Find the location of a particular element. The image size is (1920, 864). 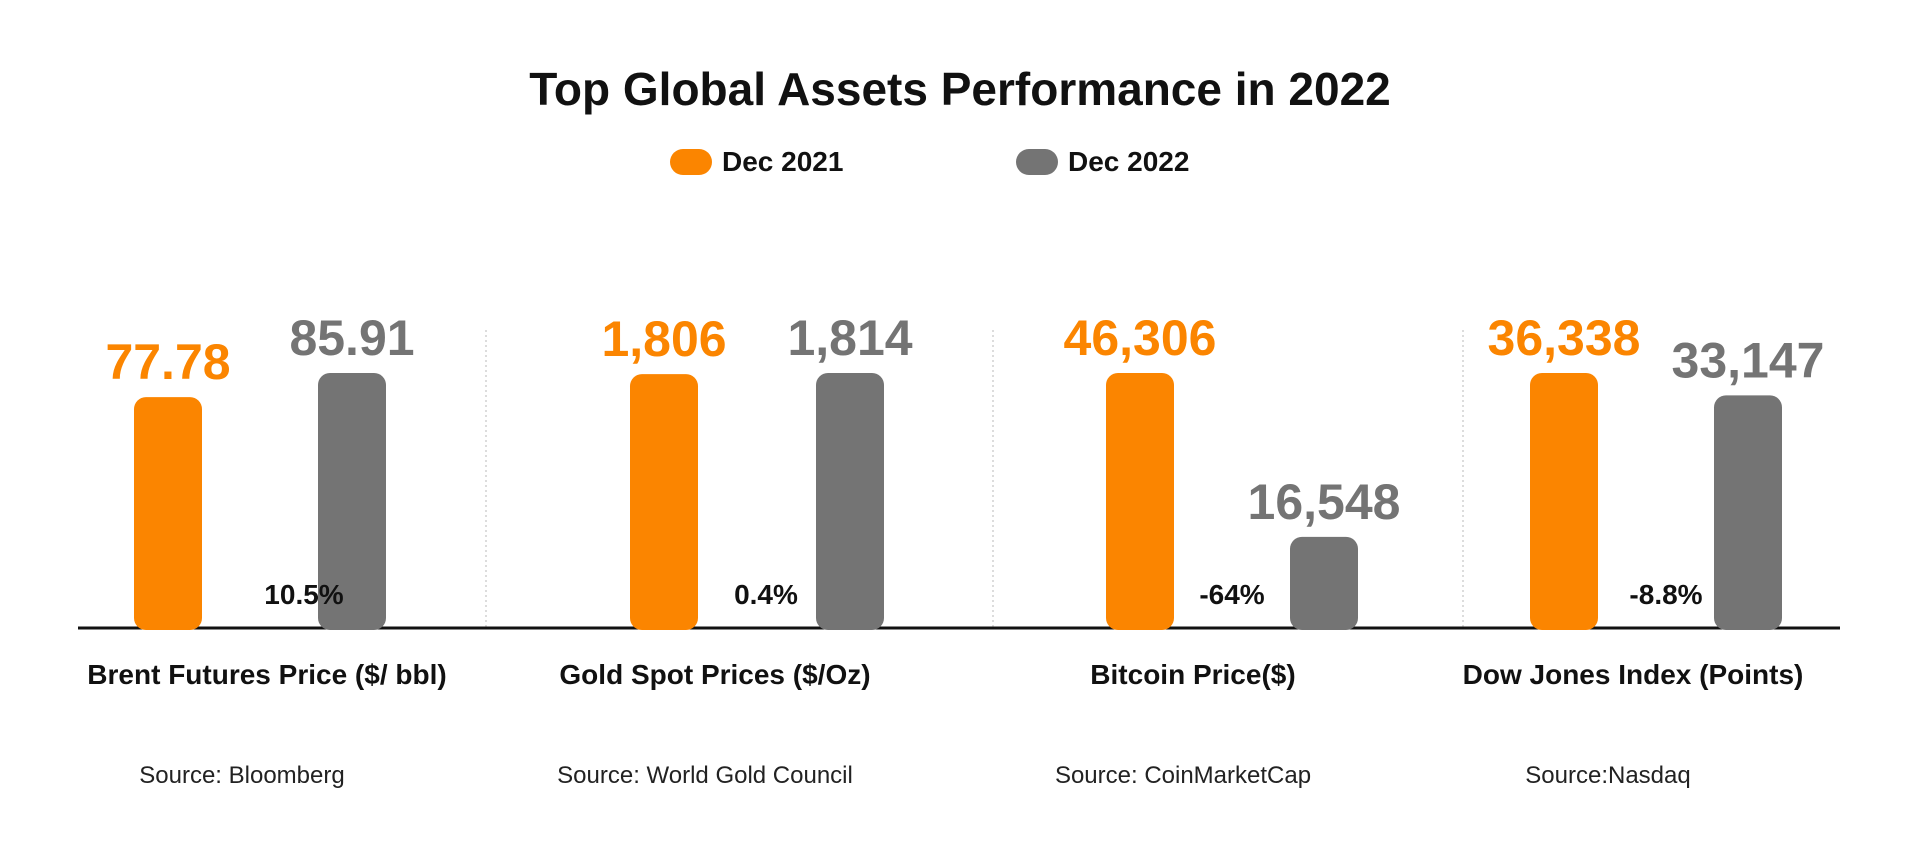

legend-swatch-dec-2022 is located at coordinates (1037, 162).